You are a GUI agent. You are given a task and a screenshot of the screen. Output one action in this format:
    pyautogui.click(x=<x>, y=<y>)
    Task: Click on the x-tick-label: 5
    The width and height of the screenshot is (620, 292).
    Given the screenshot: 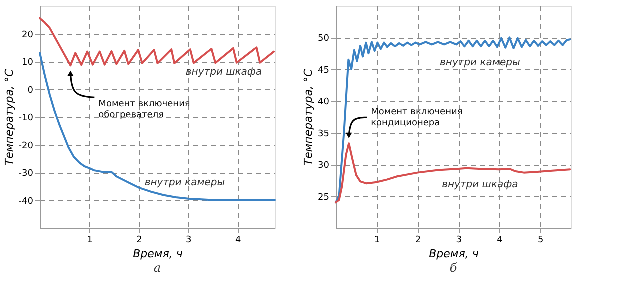 What is the action you would take?
    pyautogui.click(x=541, y=241)
    